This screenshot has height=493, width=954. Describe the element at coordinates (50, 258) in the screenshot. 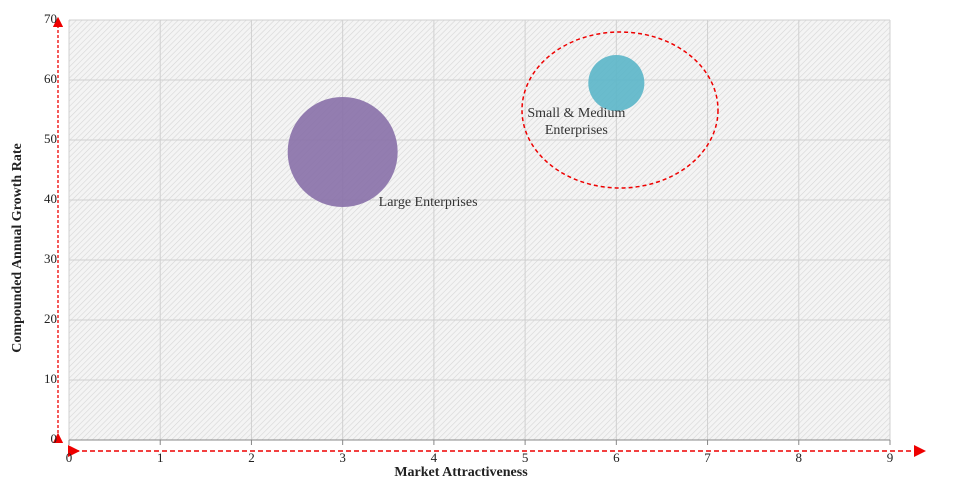

I see `y-tick-label: 30` at that location.